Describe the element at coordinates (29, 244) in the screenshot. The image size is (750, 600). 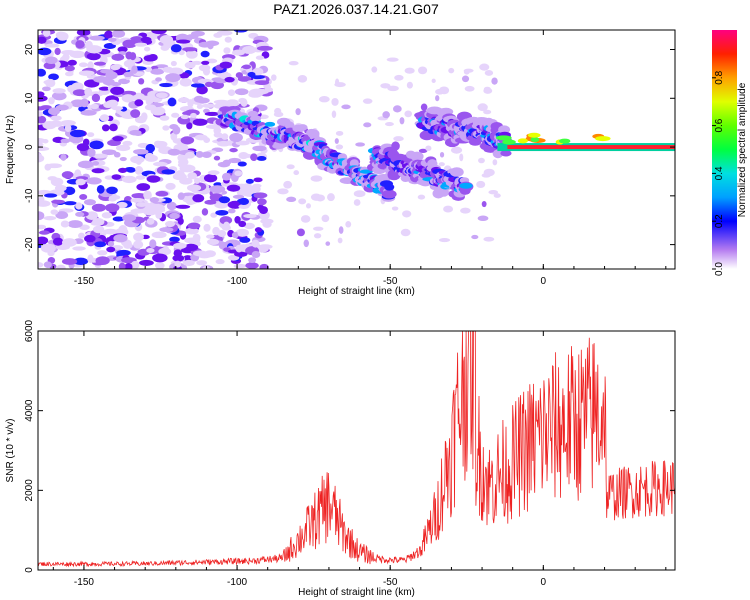
I see `y-tick-label: -20` at that location.